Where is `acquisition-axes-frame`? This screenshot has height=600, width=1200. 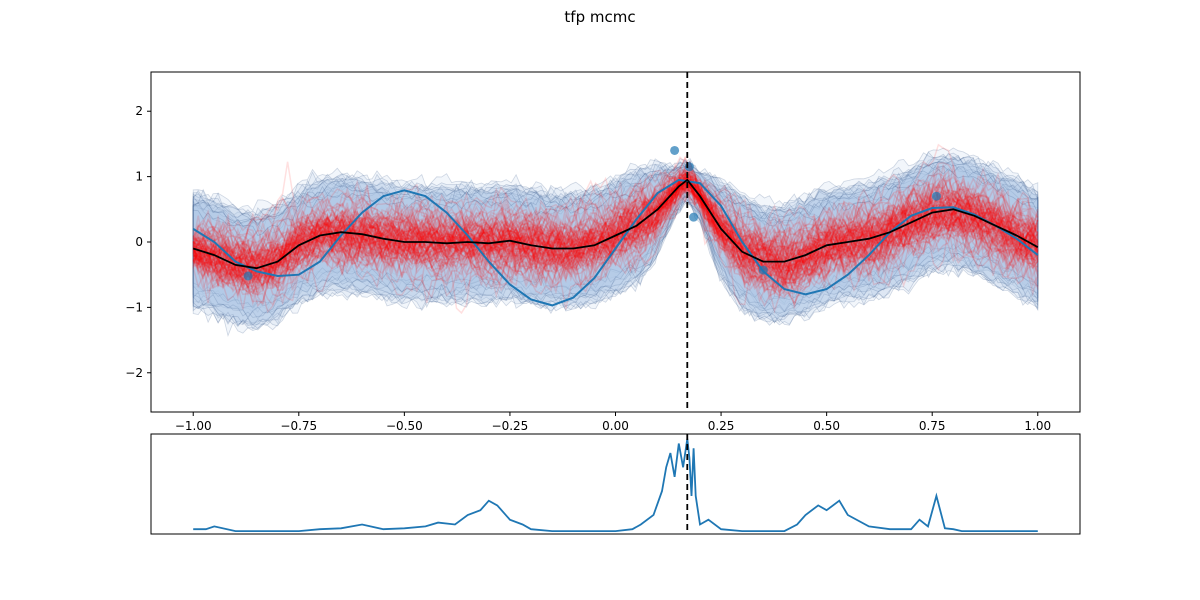 acquisition-axes-frame is located at coordinates (615, 484).